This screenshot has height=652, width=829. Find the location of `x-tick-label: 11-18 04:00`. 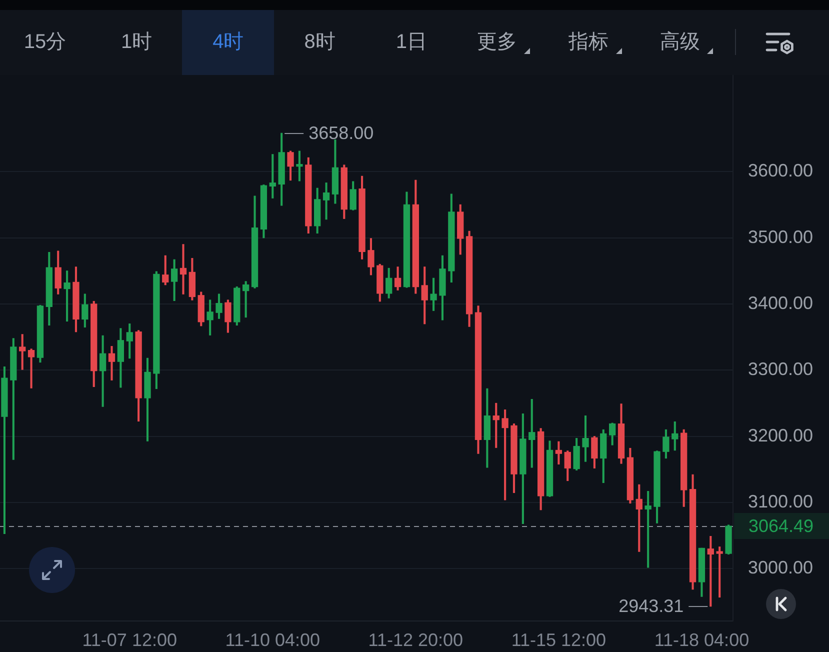

x-tick-label: 11-18 04:00 is located at coordinates (702, 640).